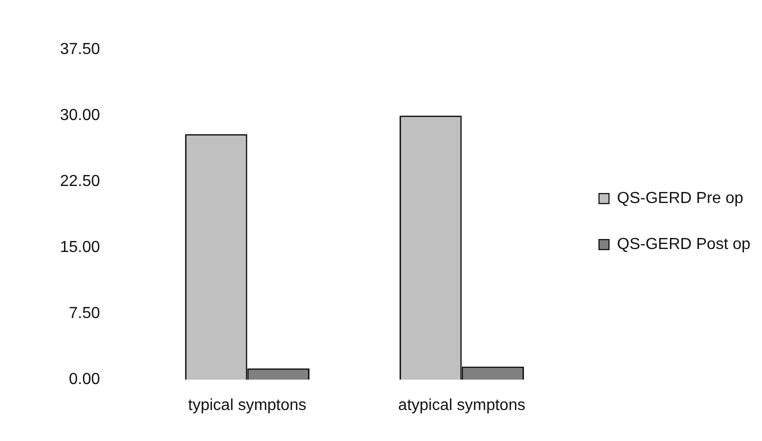 The image size is (762, 441). Describe the element at coordinates (80, 247) in the screenshot. I see `y-tick-label: 15.00` at that location.